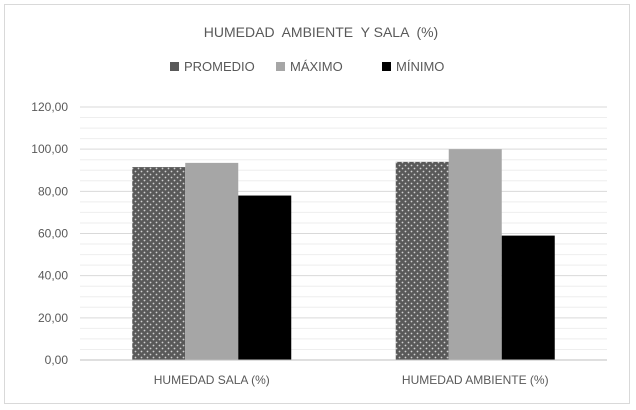 Image resolution: width=636 pixels, height=410 pixels. Describe the element at coordinates (53, 276) in the screenshot. I see `y-tick-label: 40,00` at that location.